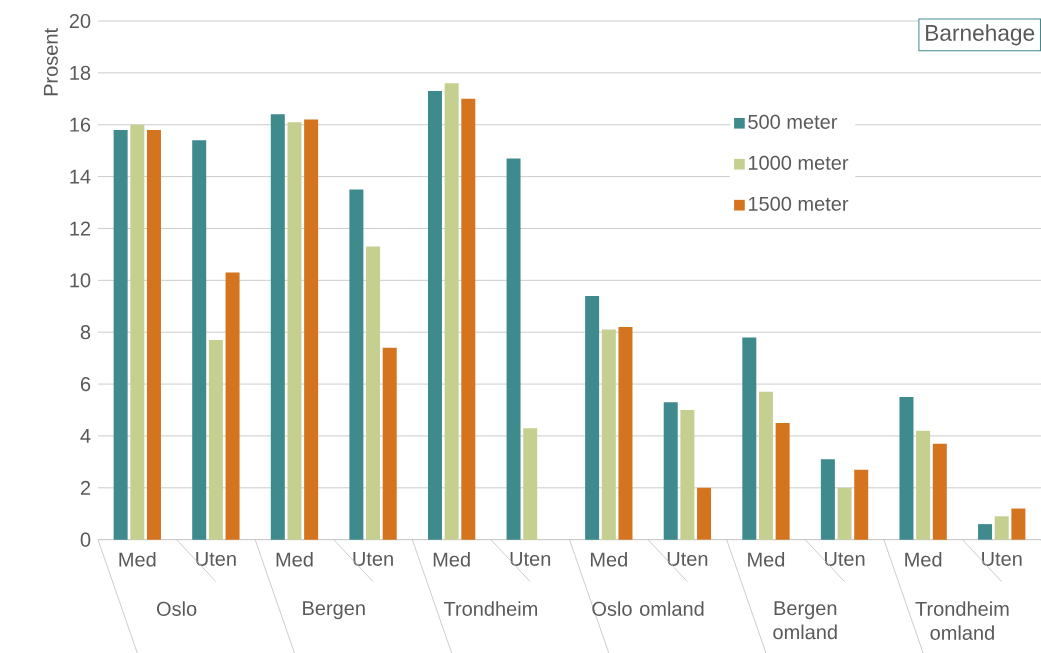 The width and height of the screenshot is (1041, 653). What do you see at coordinates (85, 384) in the screenshot?
I see `y-tick-label: 6` at bounding box center [85, 384].